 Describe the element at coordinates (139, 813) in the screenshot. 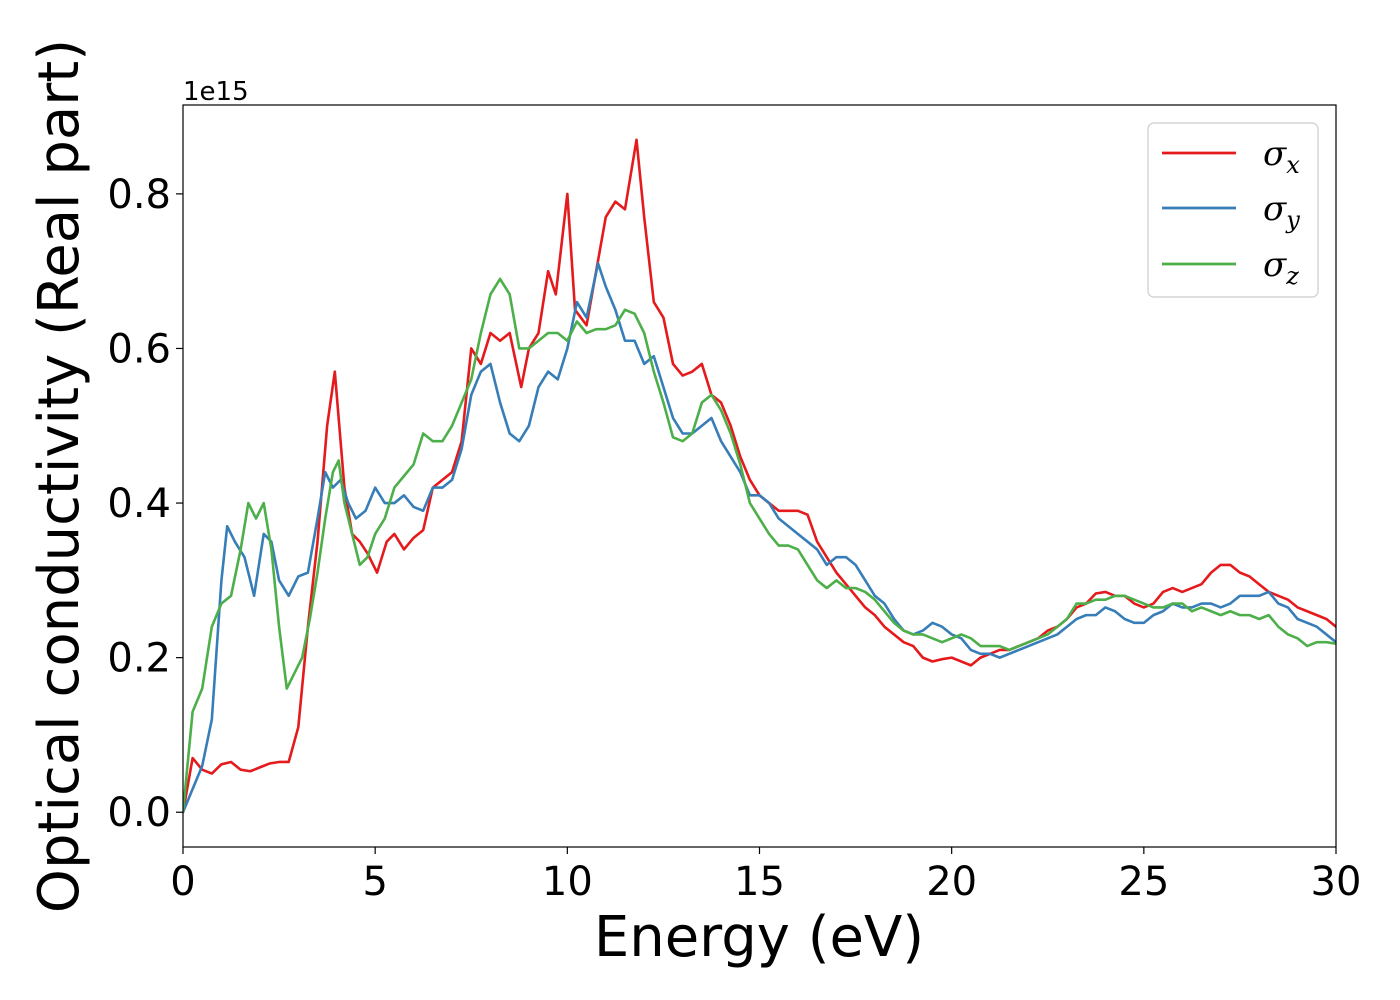

I see `y-tick-label: 0.0` at that location.